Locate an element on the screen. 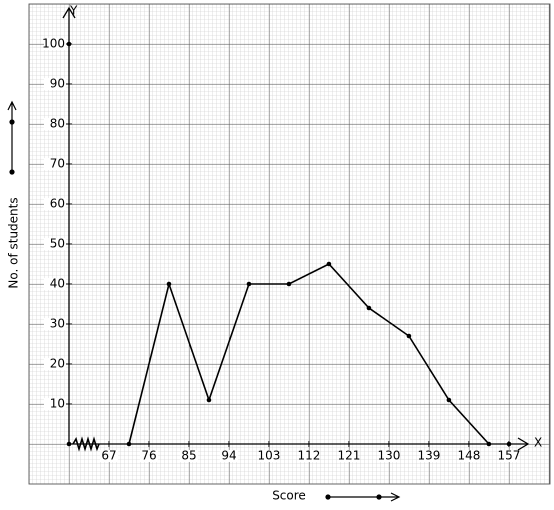  y-tick-label: 50 is located at coordinates (57, 244).